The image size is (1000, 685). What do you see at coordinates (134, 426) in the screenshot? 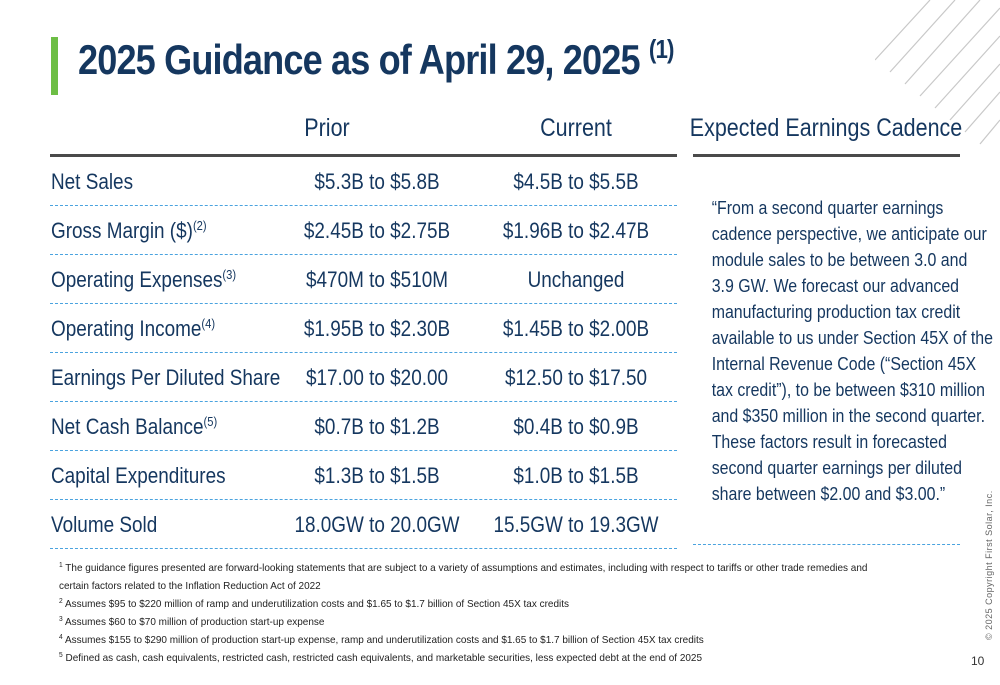
I see `row-label: Net Cash Balance(5)` at bounding box center [134, 426].